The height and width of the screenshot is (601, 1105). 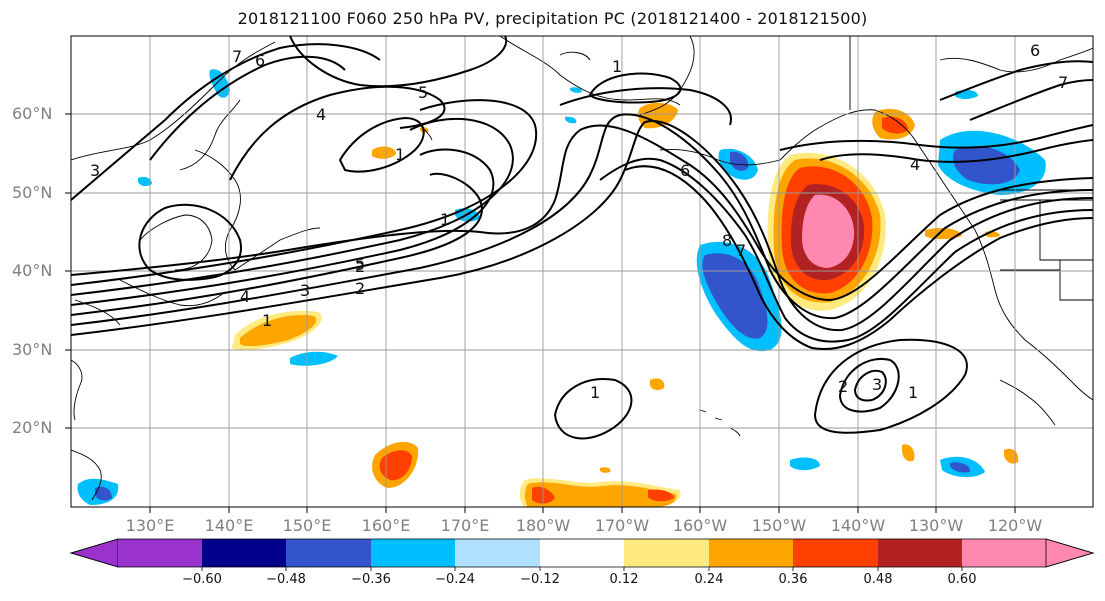 I want to click on lon-label: 140°W, so click(x=858, y=525).